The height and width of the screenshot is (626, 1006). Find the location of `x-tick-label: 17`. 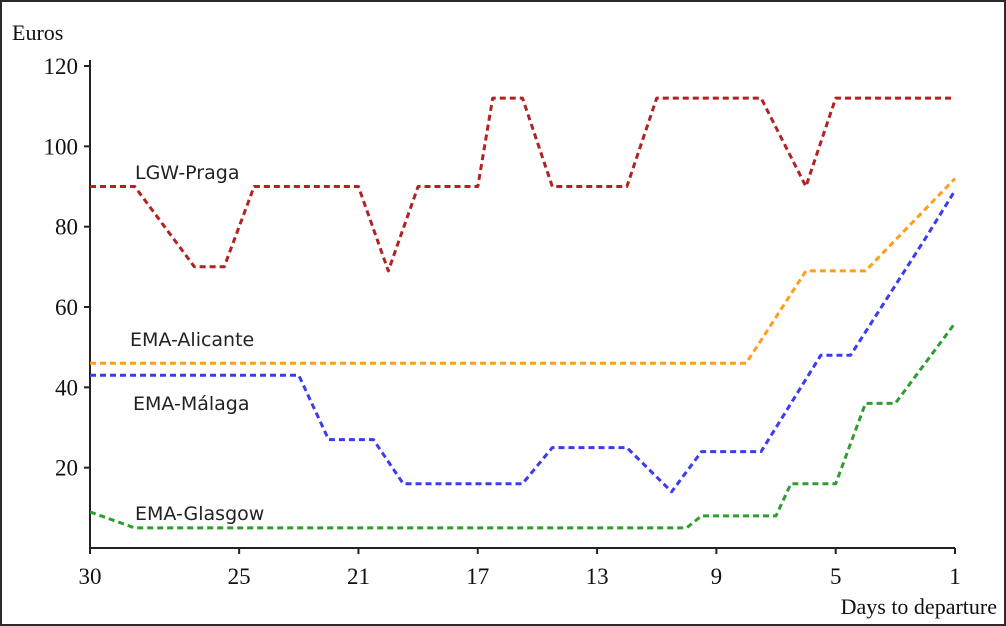

x-tick-label: 17 is located at coordinates (477, 576).